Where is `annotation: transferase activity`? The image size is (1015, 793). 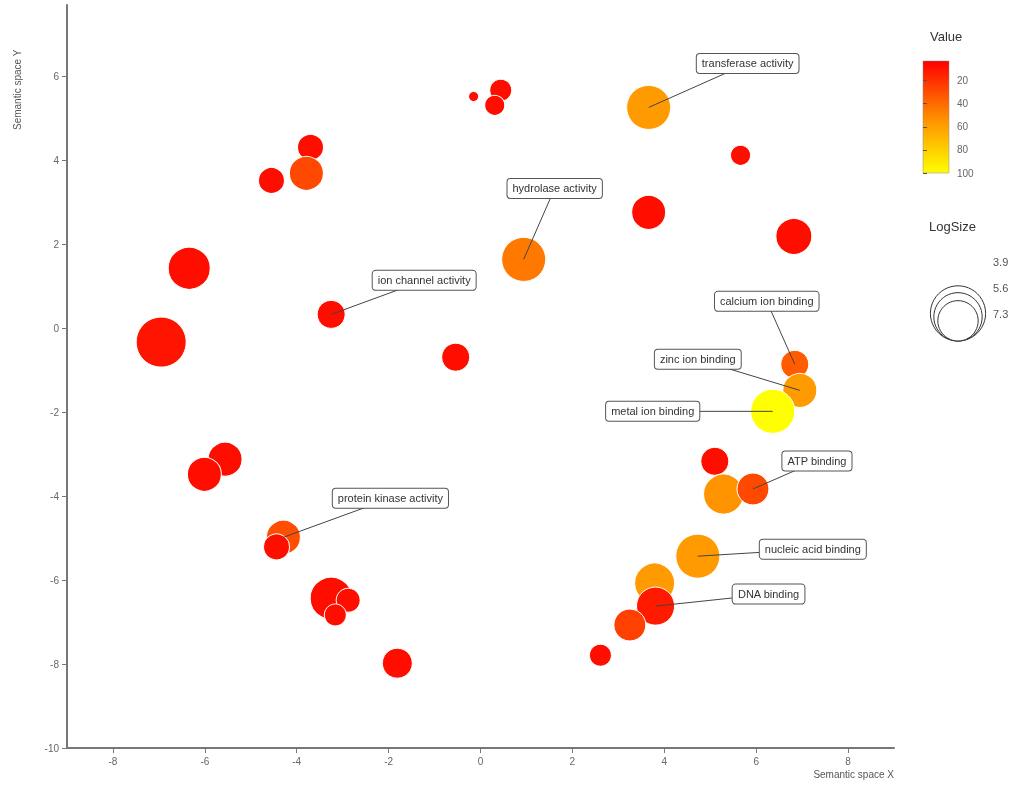 annotation: transferase activity is located at coordinates (748, 63).